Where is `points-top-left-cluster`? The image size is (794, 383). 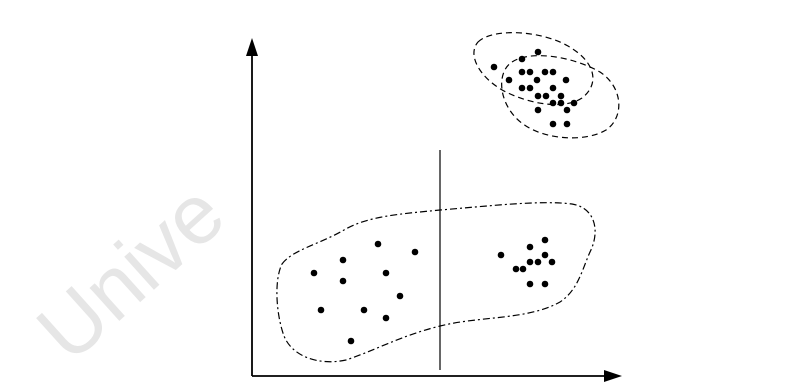 points-top-left-cluster is located at coordinates (523, 70).